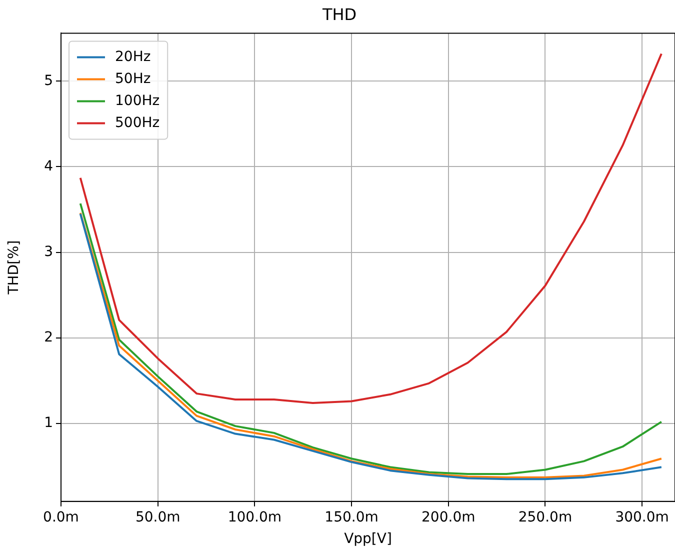 This screenshot has height=554, width=675. I want to click on legend-label: 20Hz, so click(133, 56).